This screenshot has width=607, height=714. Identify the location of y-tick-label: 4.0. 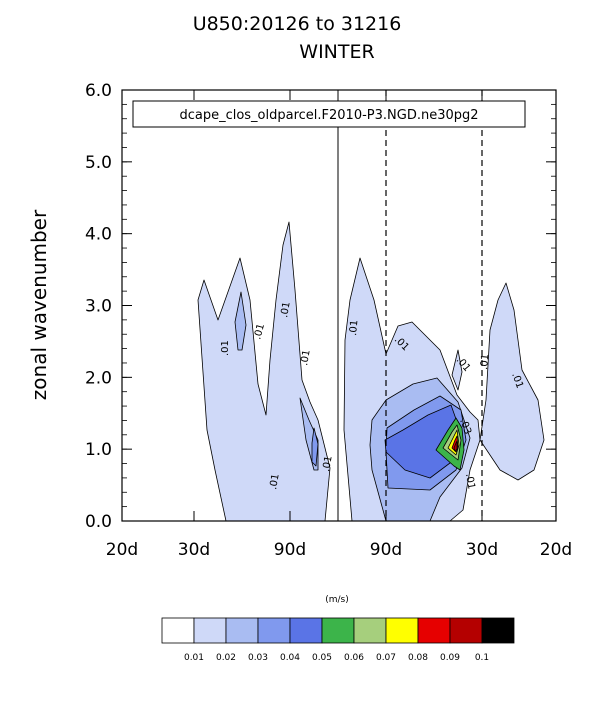
(98, 235).